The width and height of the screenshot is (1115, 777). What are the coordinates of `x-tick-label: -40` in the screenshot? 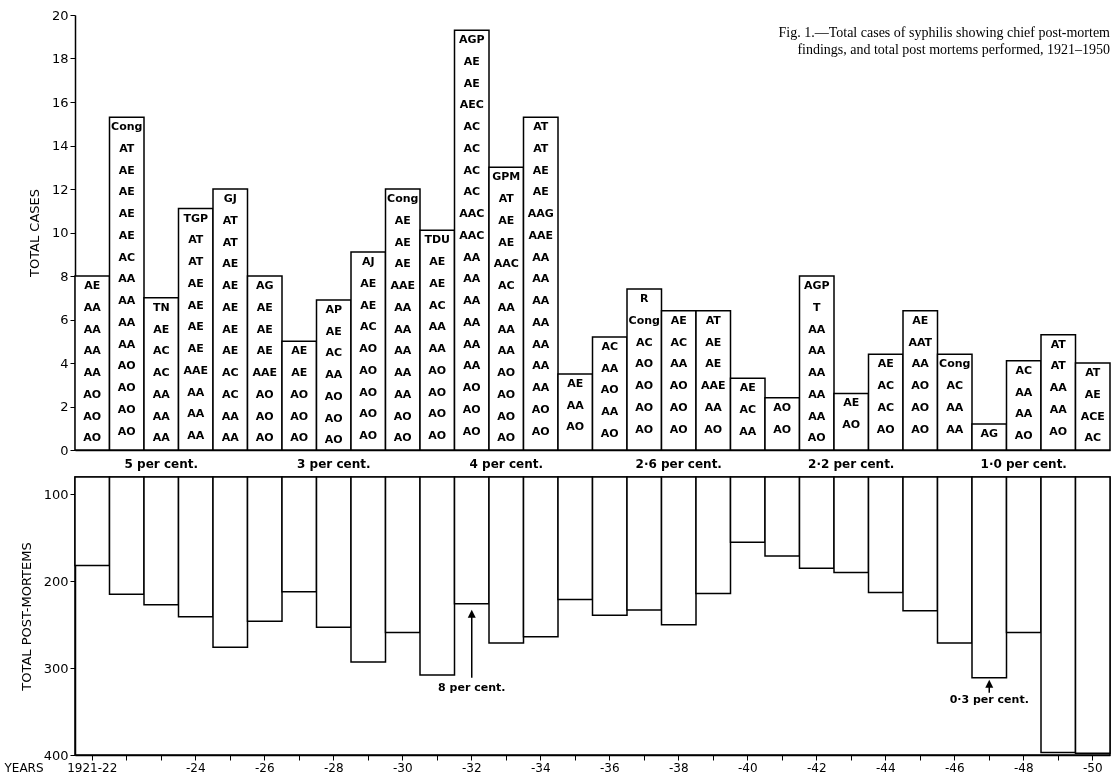 It's located at (747, 767).